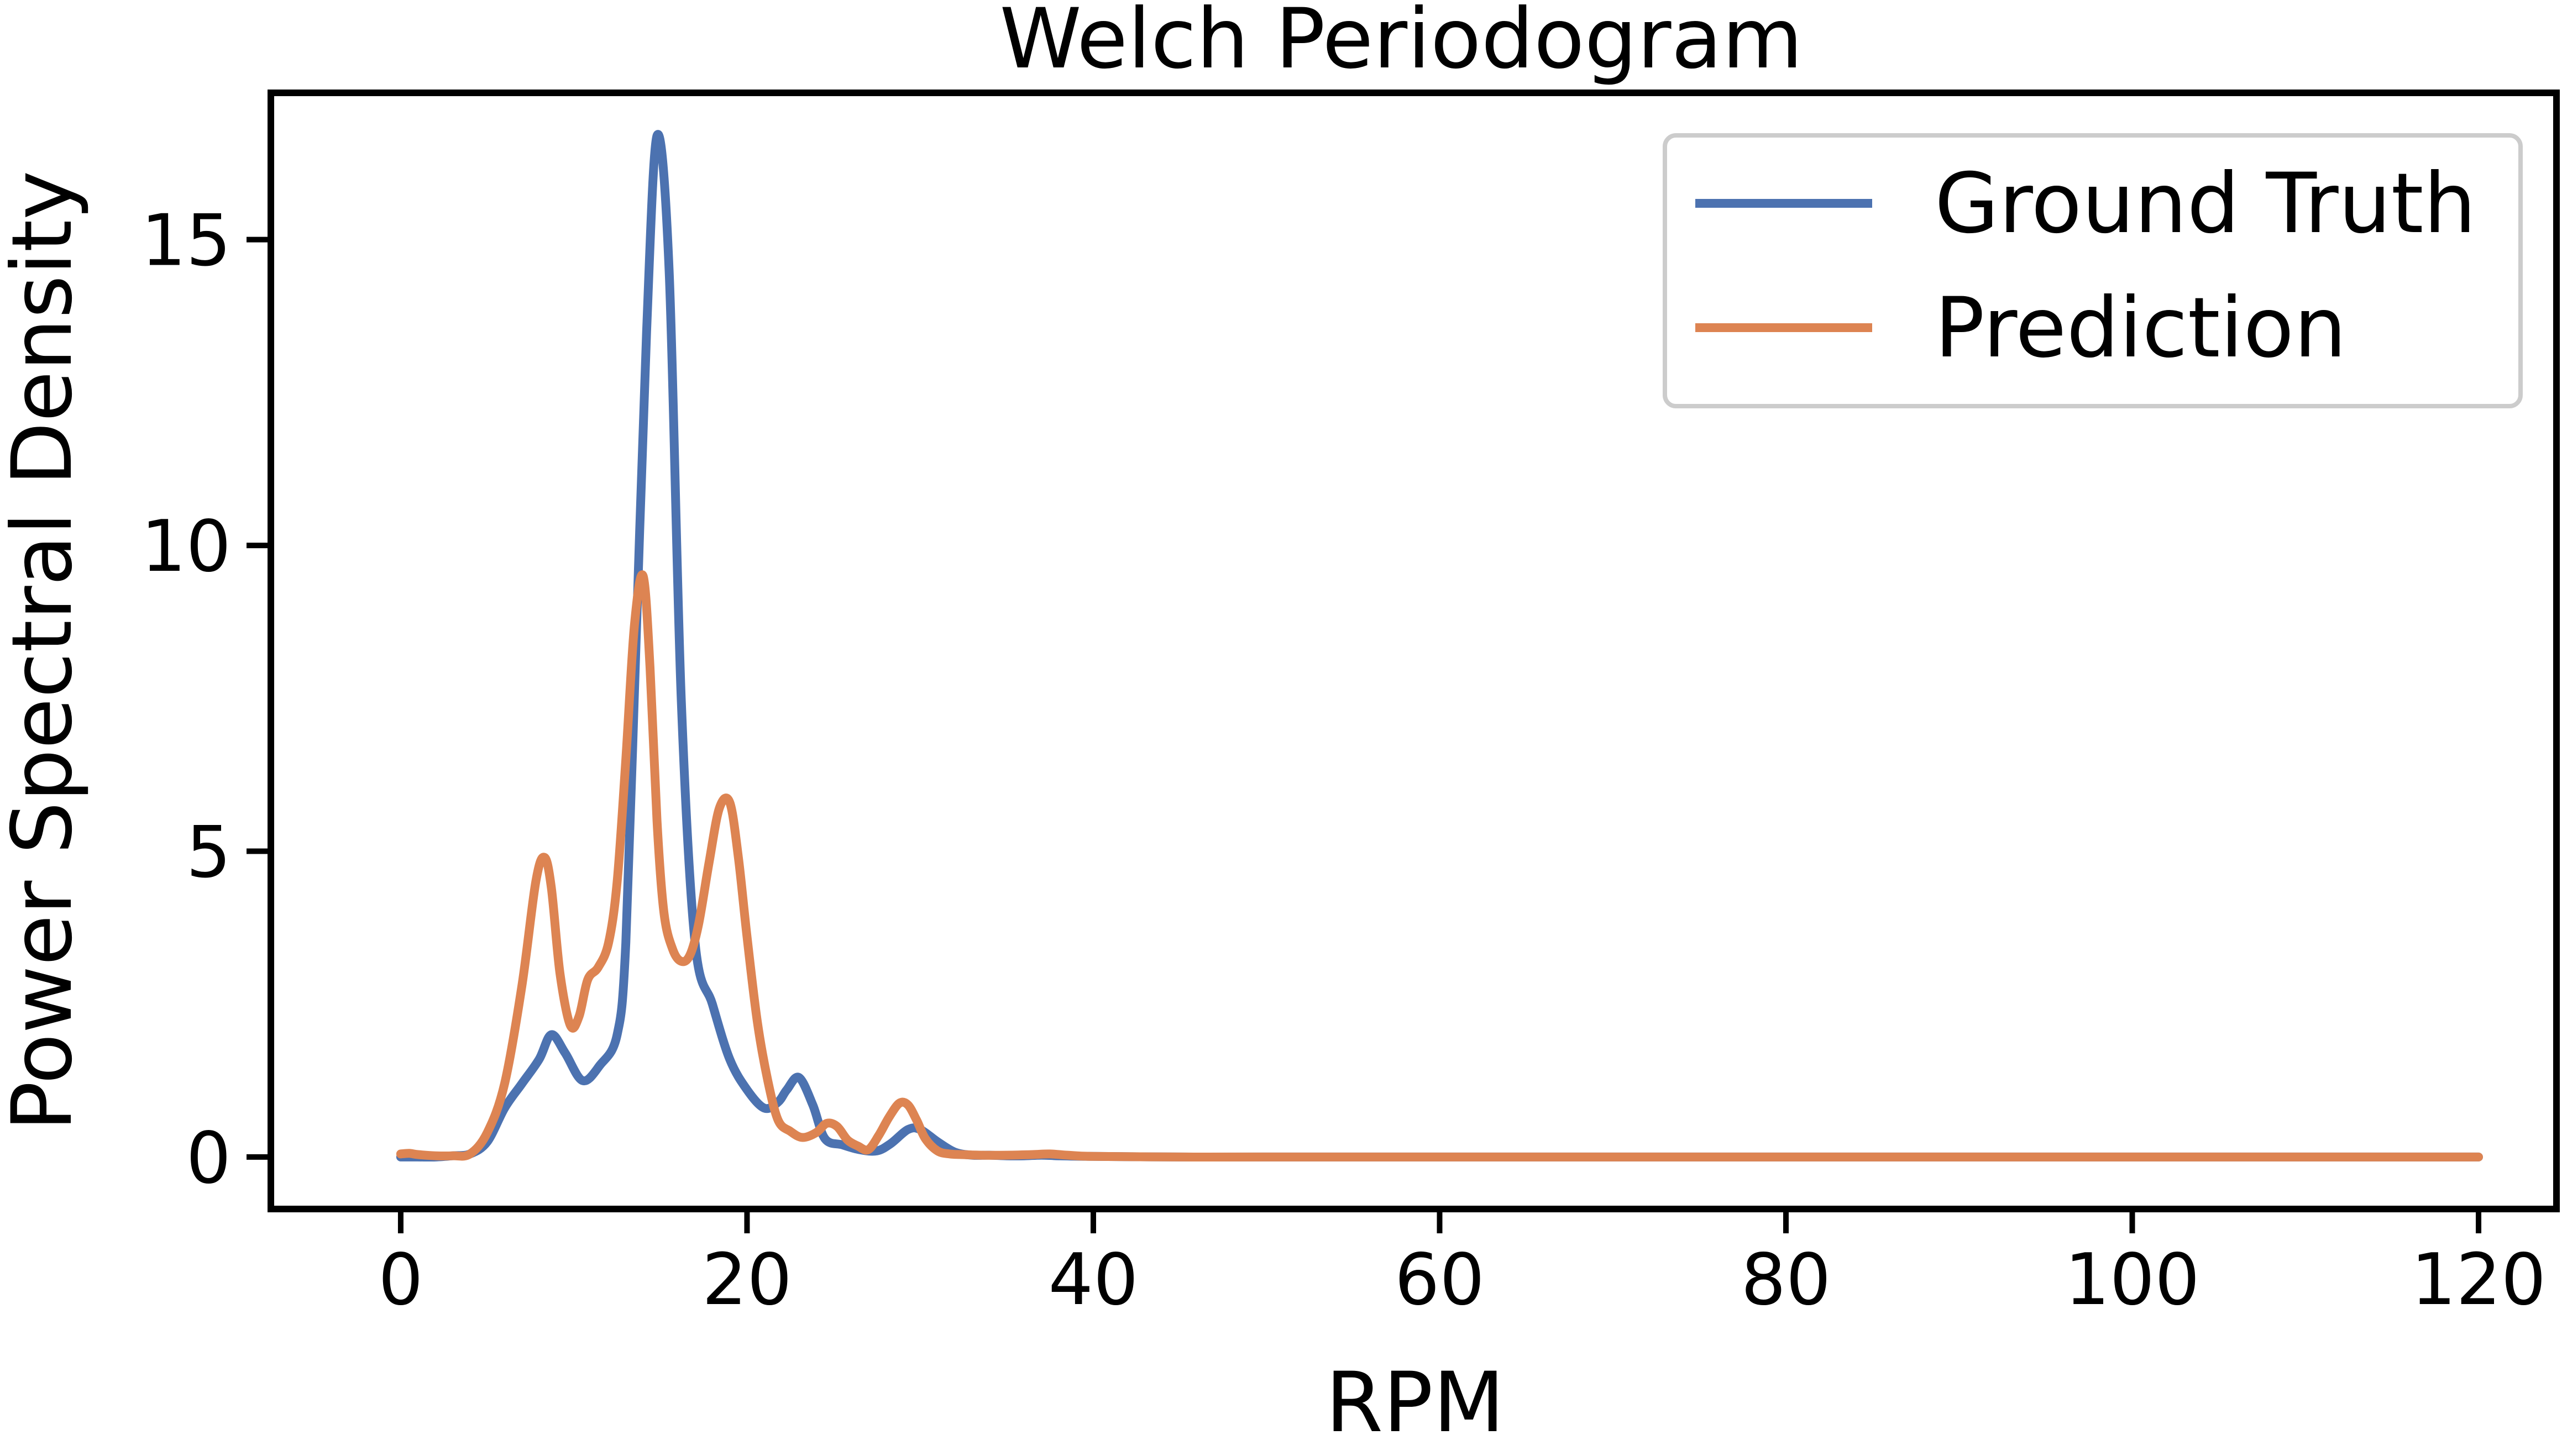 The image size is (2562, 1456). What do you see at coordinates (208, 1158) in the screenshot?
I see `y-tick-label: 0` at bounding box center [208, 1158].